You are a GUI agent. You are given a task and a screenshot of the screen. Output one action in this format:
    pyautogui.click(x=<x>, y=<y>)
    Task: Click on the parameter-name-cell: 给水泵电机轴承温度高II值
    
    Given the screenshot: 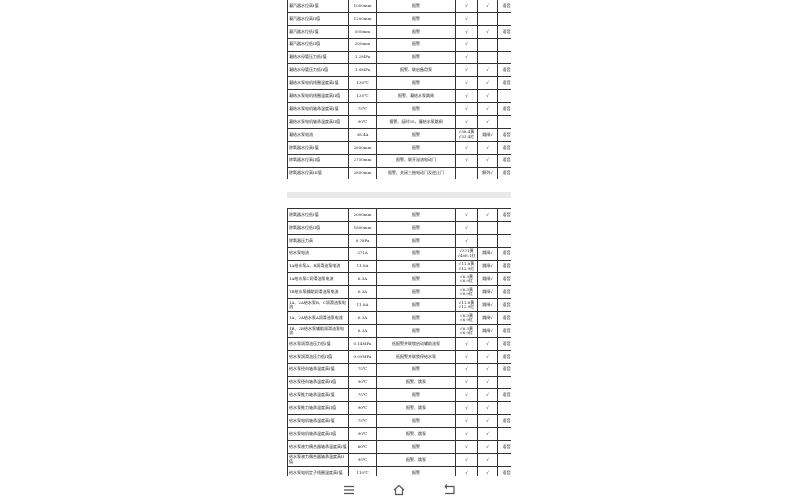 What is the action you would take?
    pyautogui.click(x=318, y=434)
    